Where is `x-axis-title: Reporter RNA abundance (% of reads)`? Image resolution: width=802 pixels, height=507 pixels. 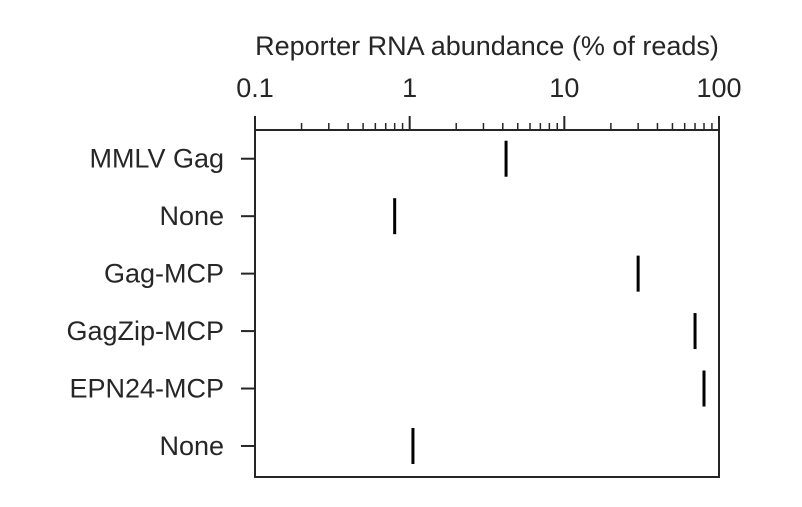
x-axis-title: Reporter RNA abundance (% of reads) is located at coordinates (487, 46).